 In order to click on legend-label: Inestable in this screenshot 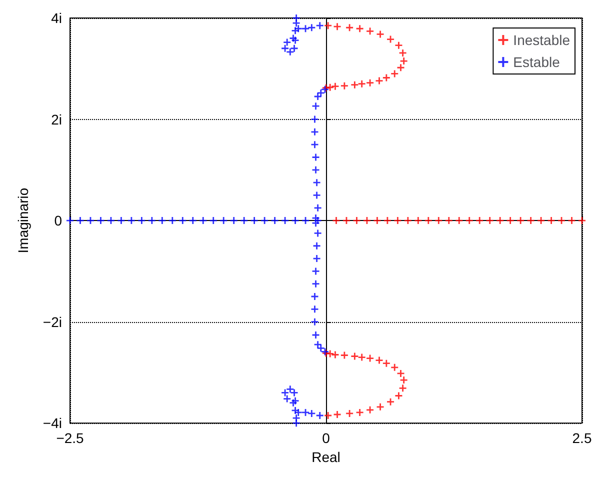, I will do `click(541, 40)`.